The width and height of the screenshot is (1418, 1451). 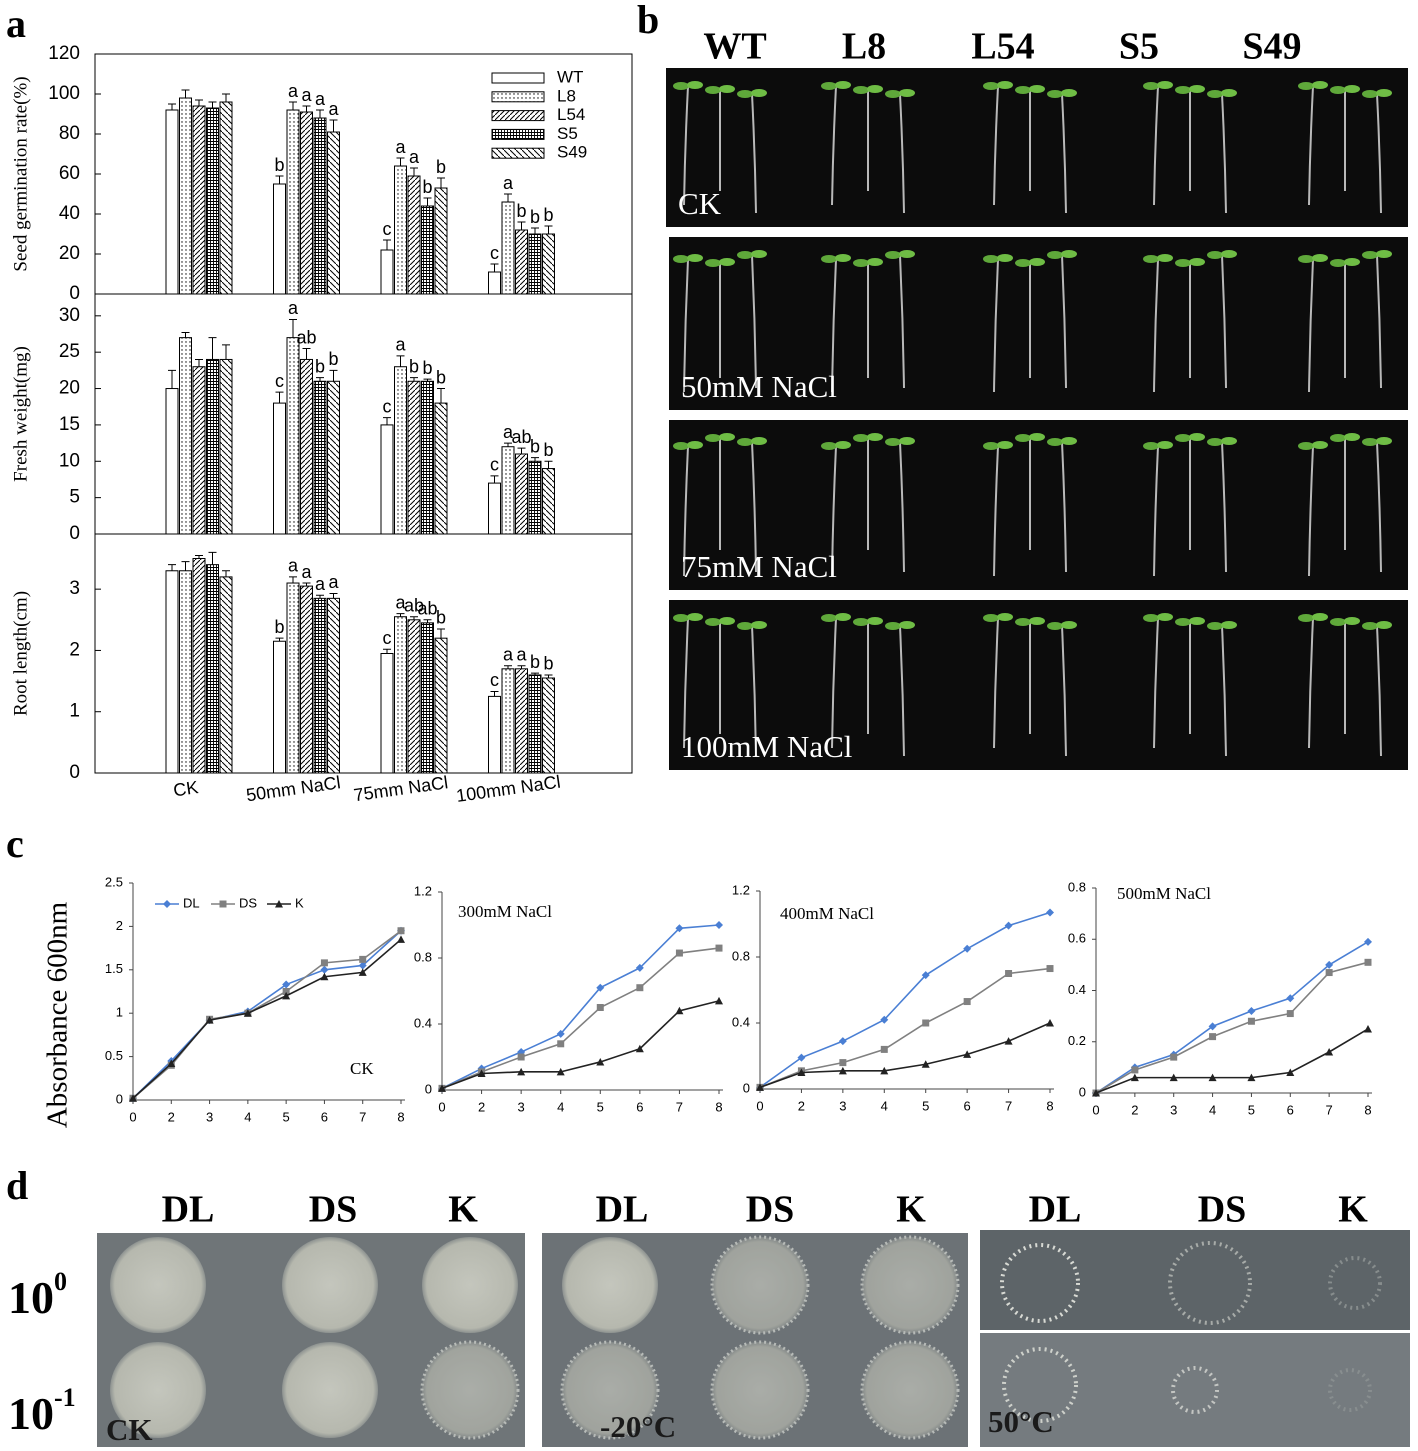 I want to click on strain-label: K, so click(x=1353, y=1210).